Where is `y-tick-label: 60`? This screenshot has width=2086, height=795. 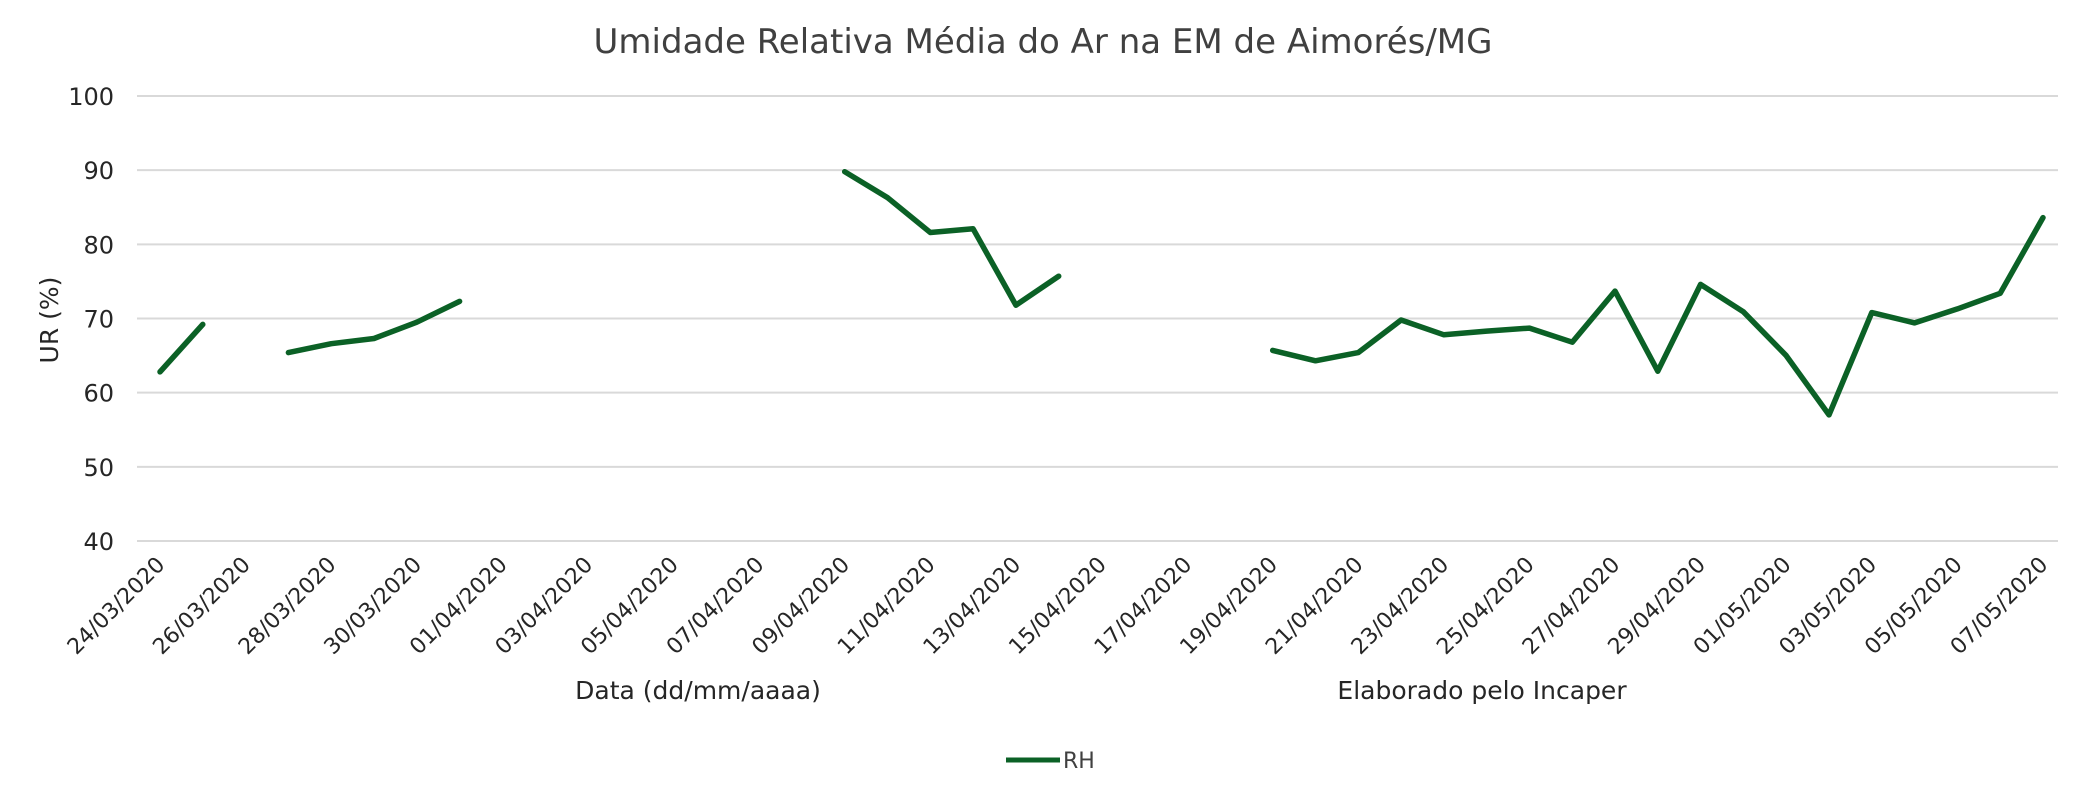
y-tick-label: 60 is located at coordinates (98, 394).